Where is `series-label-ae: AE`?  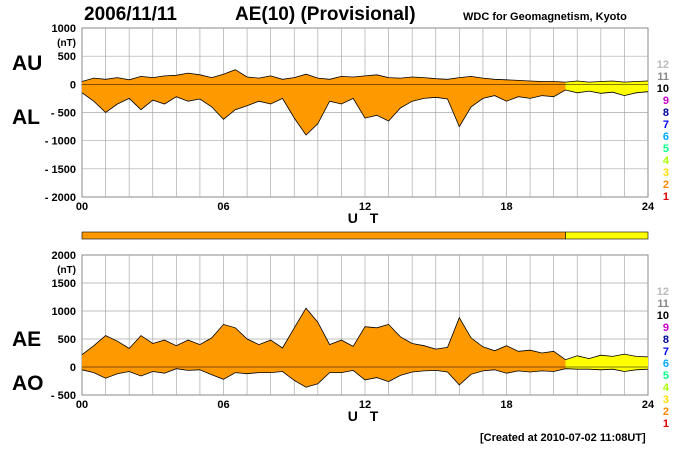
series-label-ae: AE is located at coordinates (26, 339).